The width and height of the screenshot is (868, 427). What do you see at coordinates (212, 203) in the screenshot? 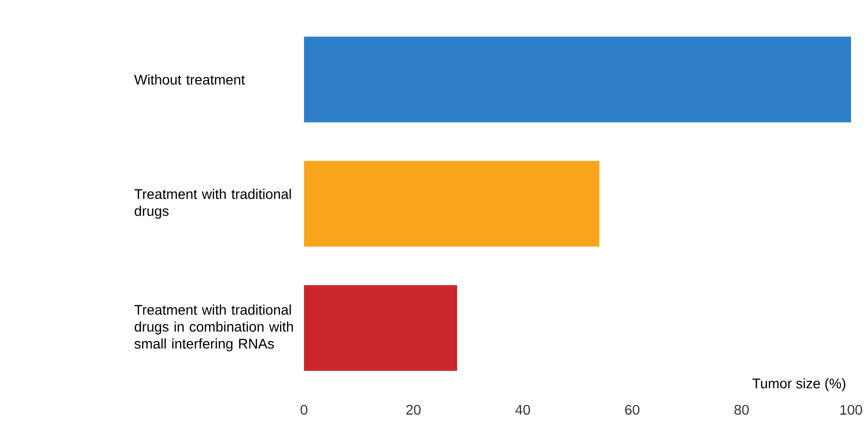
I see `y-tick-label: Treatment with traditional drugs` at bounding box center [212, 203].